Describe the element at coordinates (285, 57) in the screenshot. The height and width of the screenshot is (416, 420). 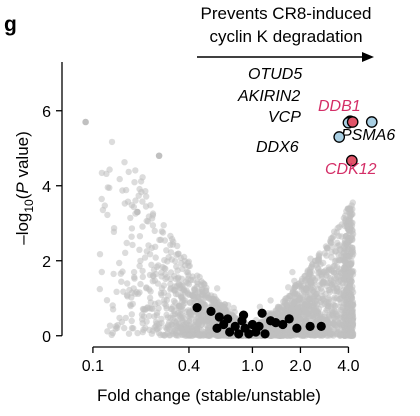
I see `annotation-arrow` at that location.